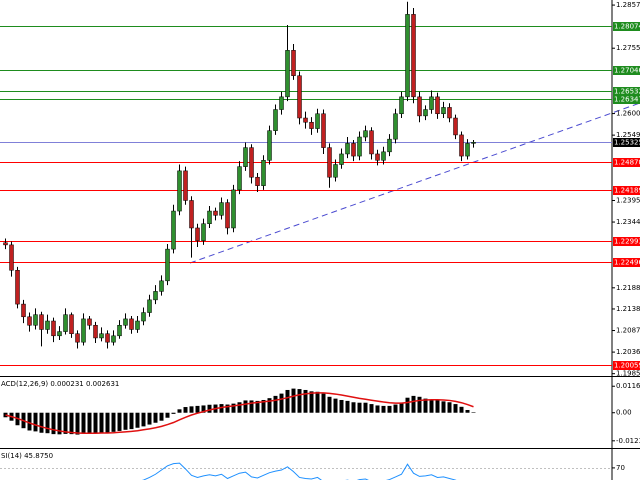 The image size is (640, 480). I want to click on level-label: 1.26347, so click(627, 100).